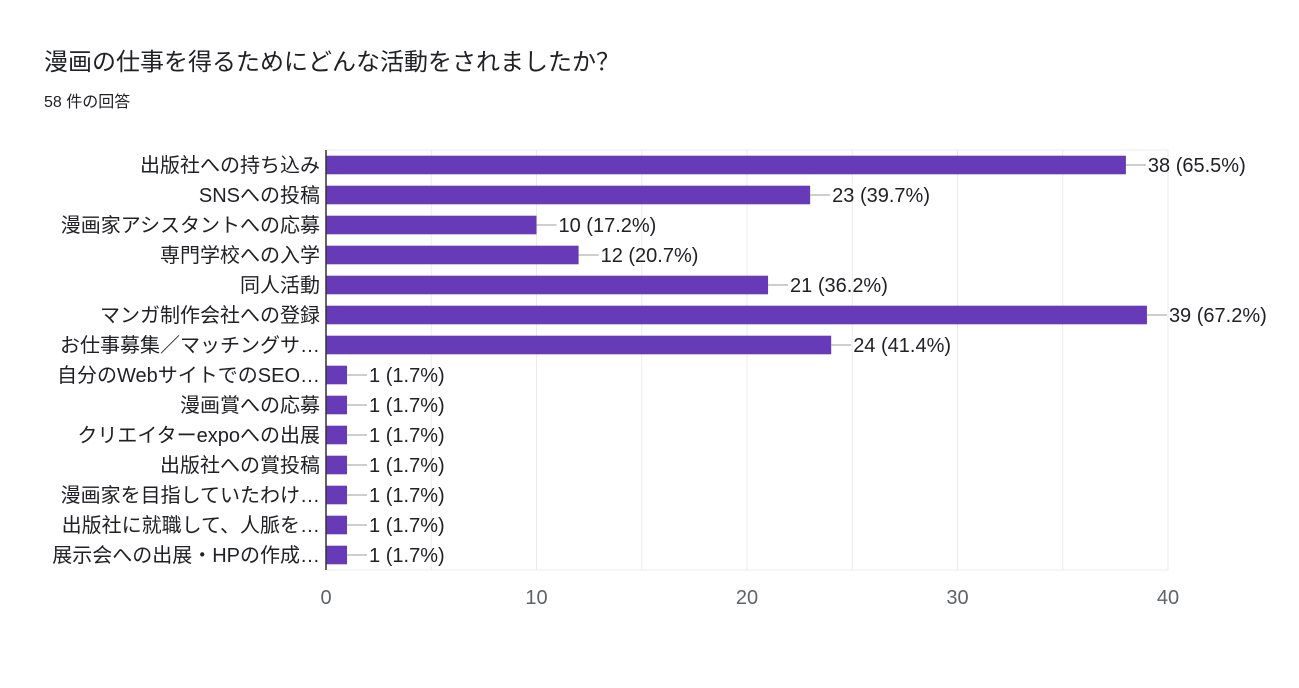 The height and width of the screenshot is (688, 1299). What do you see at coordinates (230, 165) in the screenshot?
I see `category-label: 出版社への持ち込み` at bounding box center [230, 165].